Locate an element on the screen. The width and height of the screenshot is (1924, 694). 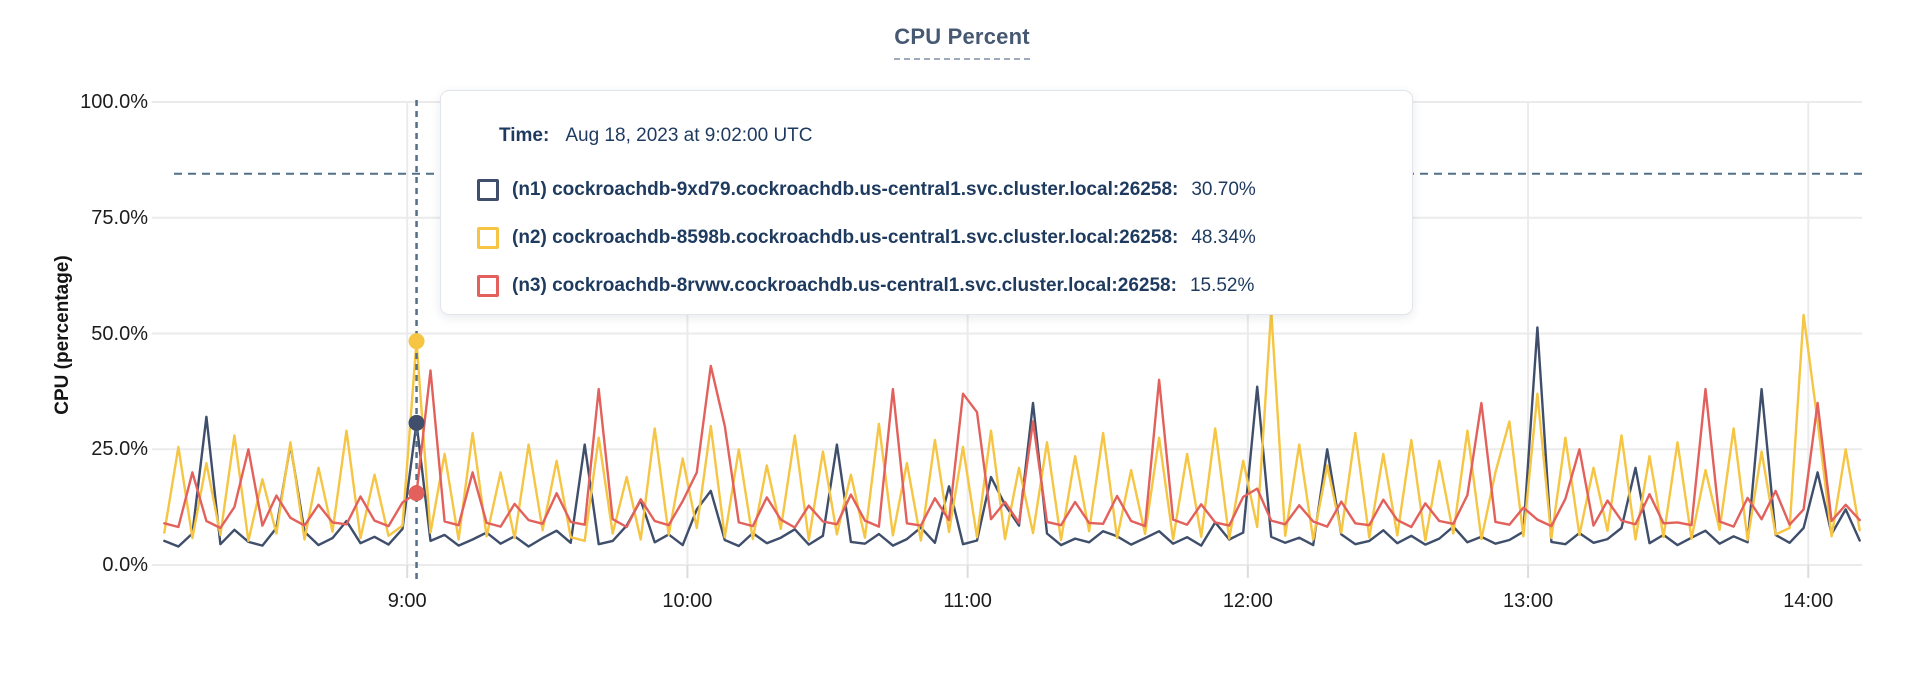
y-tick-label: 100.0% is located at coordinates (114, 102).